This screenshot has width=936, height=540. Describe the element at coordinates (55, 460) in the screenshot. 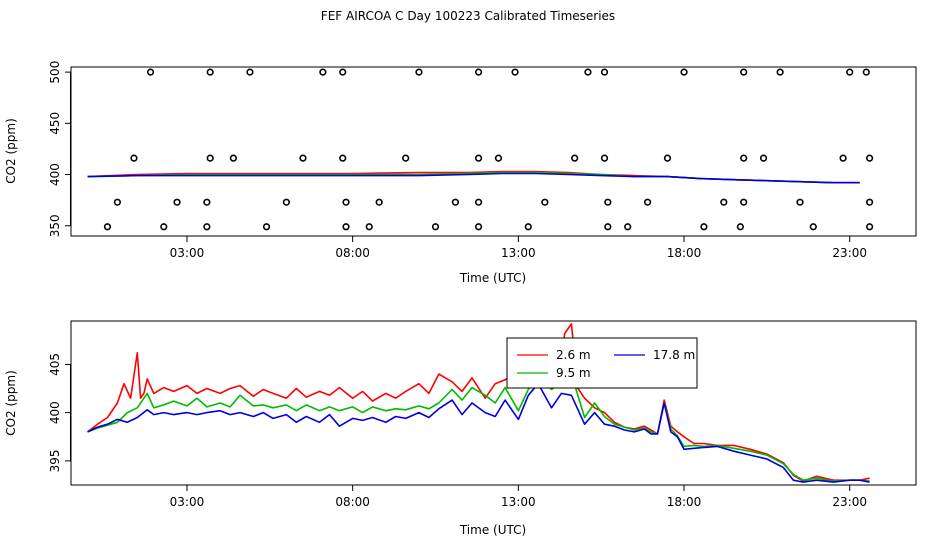

I see `y-tick-label-bottom: 395` at that location.